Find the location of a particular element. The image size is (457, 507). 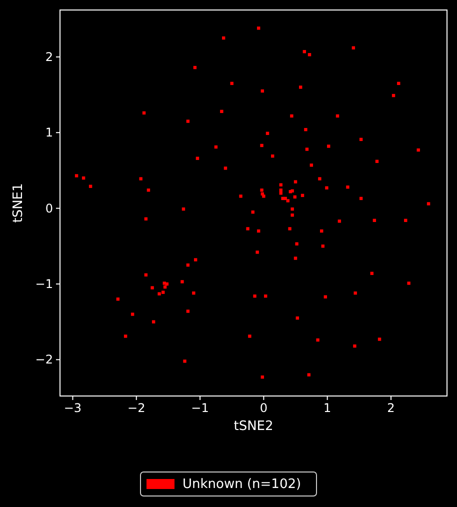

x-tick-label: 2 is located at coordinates (391, 408).